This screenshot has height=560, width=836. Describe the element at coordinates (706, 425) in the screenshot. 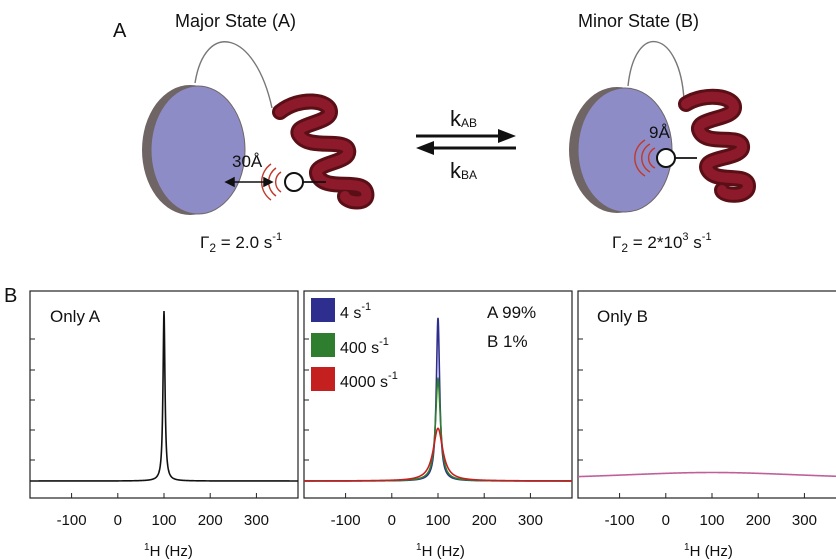

I see `chart-only-b: -100 0 100 200 300 Only B 1H (Hz)` at that location.